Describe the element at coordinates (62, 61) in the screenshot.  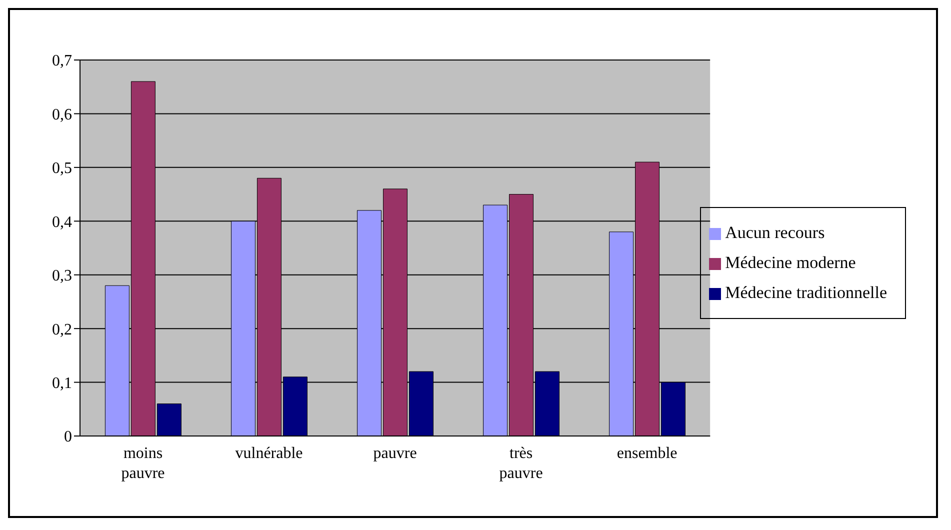
I see `y-tick-label: 0,7` at that location.